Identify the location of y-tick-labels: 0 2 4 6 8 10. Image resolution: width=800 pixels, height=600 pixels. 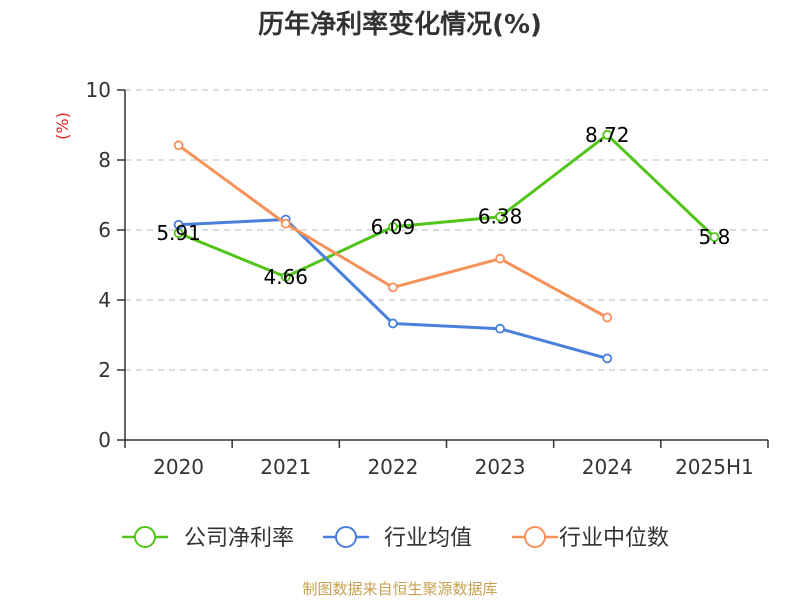
(98, 265).